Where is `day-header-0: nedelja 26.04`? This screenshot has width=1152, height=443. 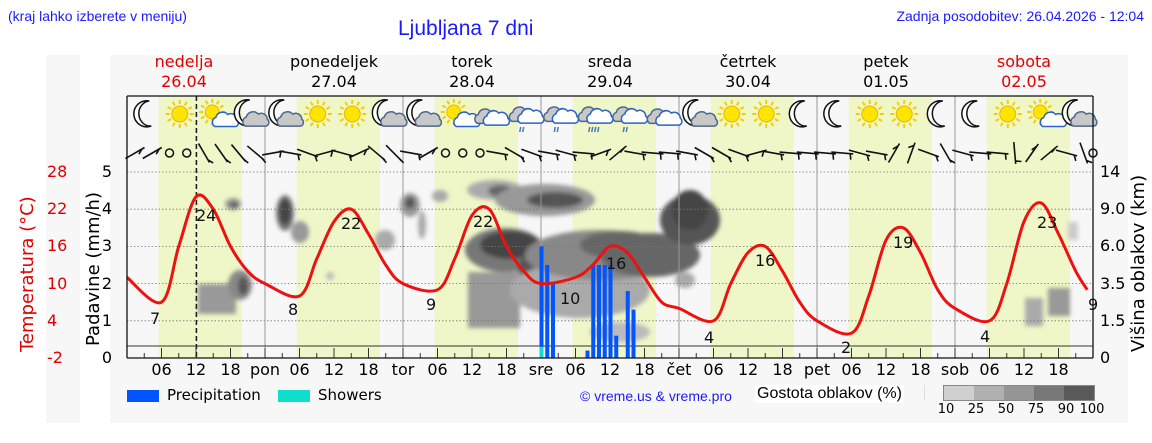
day-header-0: nedelja 26.04 is located at coordinates (184, 72).